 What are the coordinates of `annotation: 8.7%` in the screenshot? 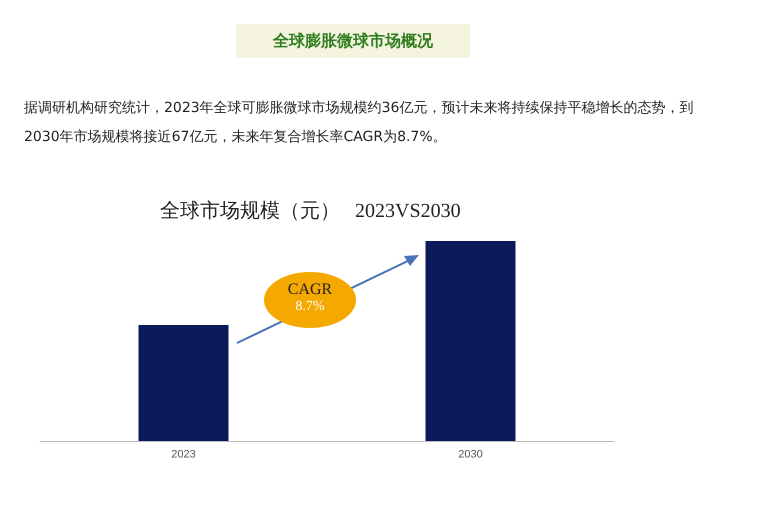 It's located at (310, 307).